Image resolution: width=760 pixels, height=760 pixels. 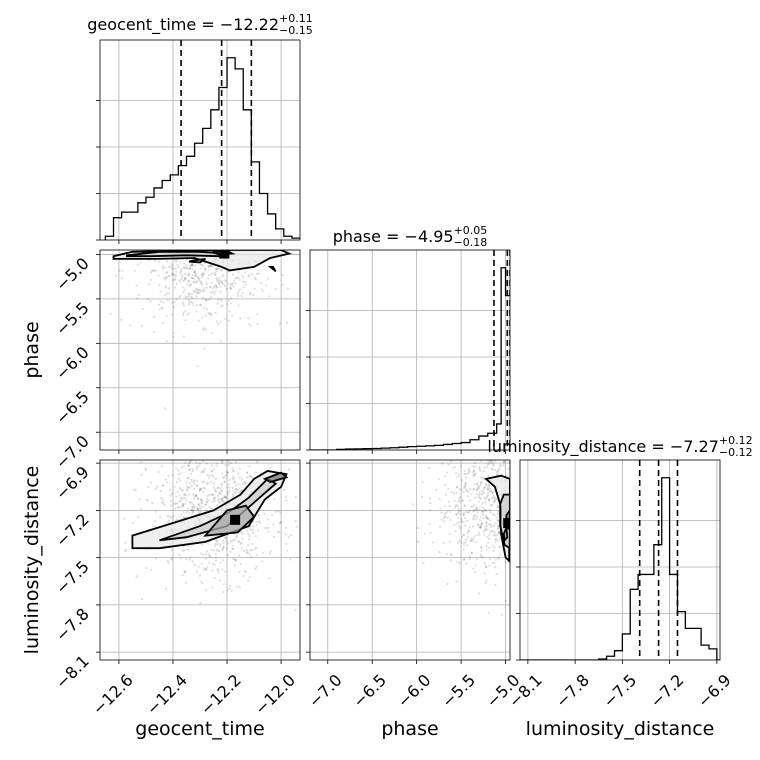 I want to click on y-tick-label: −7.2, so click(x=72, y=530).